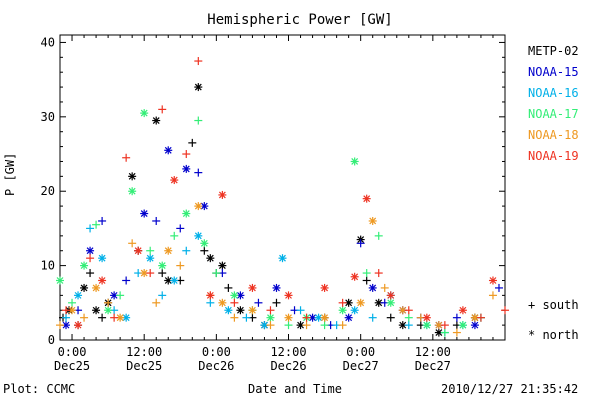  Describe the element at coordinates (144, 366) in the screenshot. I see `x-tick-label-date: Dec25` at that location.